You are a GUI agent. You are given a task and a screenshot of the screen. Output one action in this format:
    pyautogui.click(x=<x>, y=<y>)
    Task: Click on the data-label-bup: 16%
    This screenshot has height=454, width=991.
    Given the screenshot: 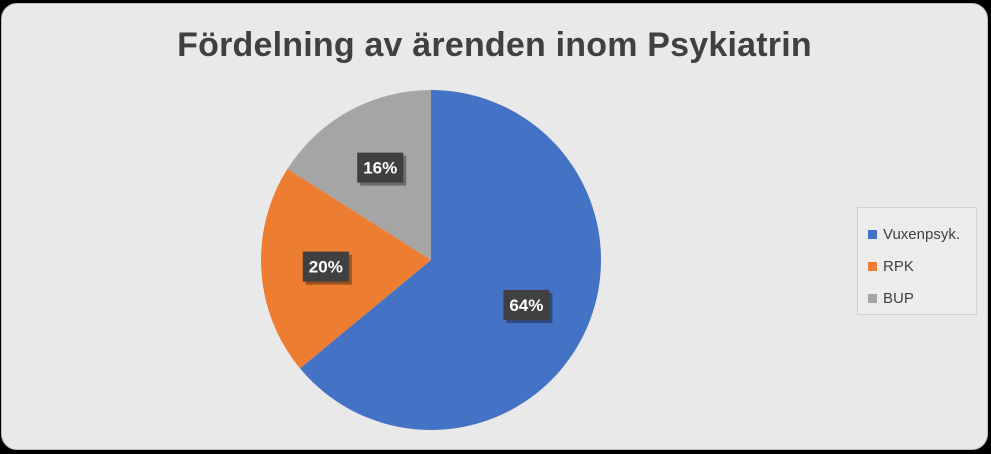 What is the action you would take?
    pyautogui.click(x=382, y=169)
    